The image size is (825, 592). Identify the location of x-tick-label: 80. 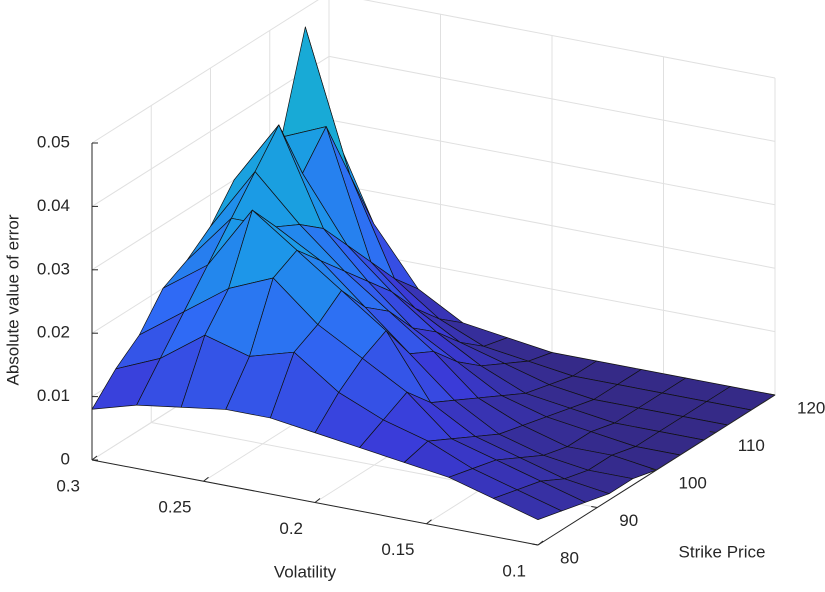
(569, 557).